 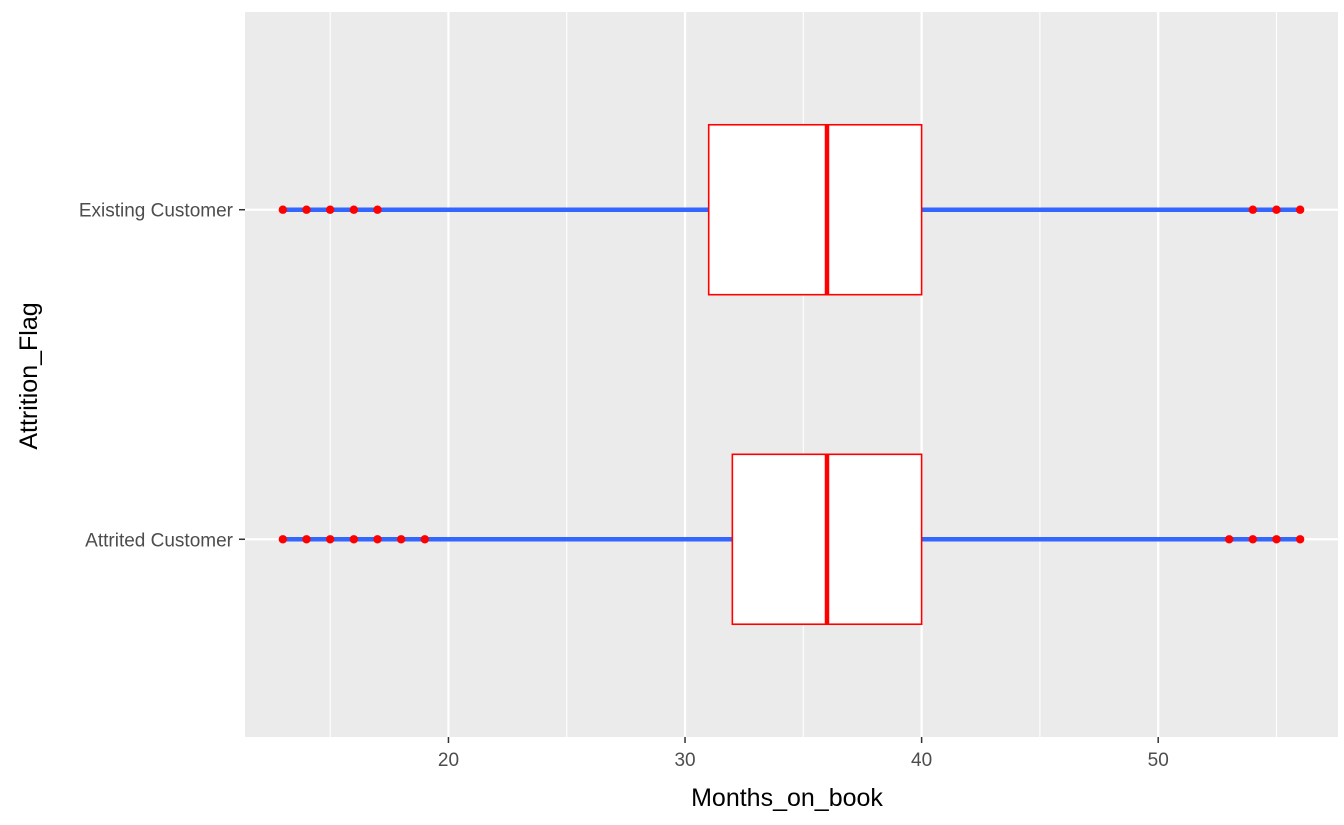 I want to click on x-tick-label: 20, so click(x=448, y=760).